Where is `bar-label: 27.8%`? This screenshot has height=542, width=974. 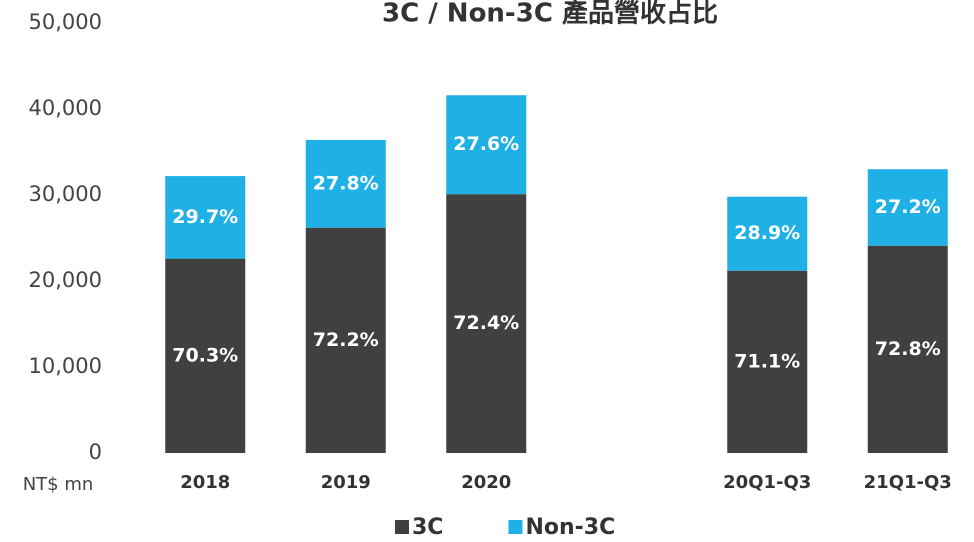 bar-label: 27.8% is located at coordinates (346, 183).